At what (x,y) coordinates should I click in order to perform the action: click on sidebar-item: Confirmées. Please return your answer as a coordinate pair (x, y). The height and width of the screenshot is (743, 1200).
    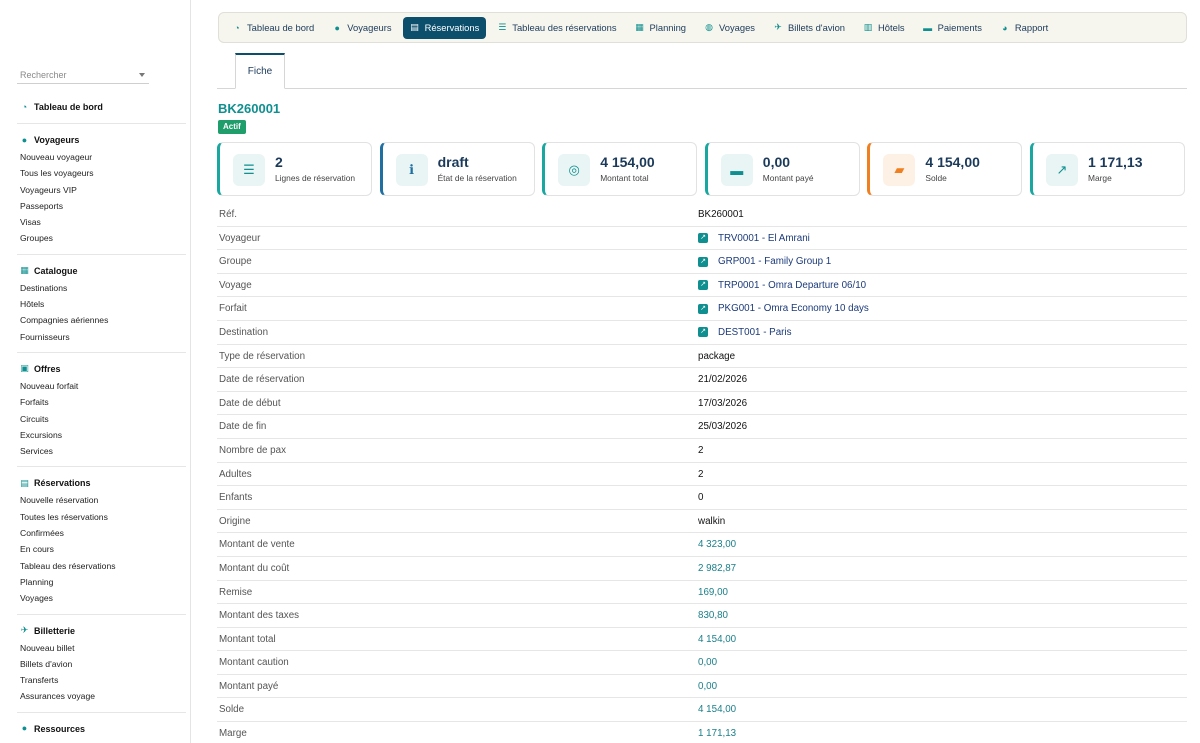
    Looking at the image, I should click on (42, 533).